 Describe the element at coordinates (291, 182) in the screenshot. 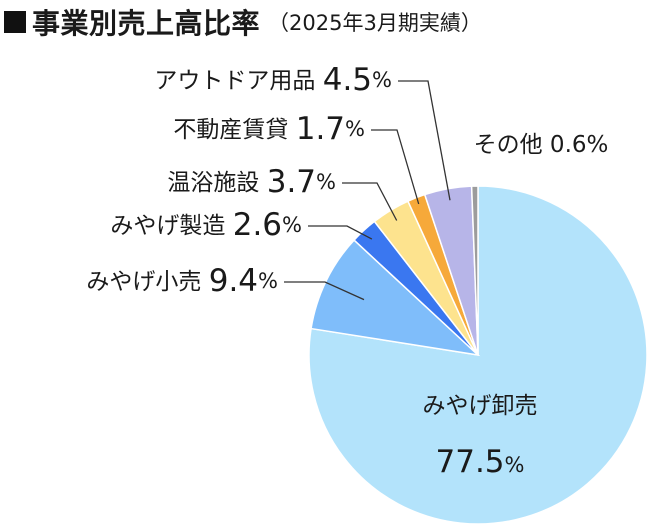

I see `label-value-slice-4: 3.7` at that location.